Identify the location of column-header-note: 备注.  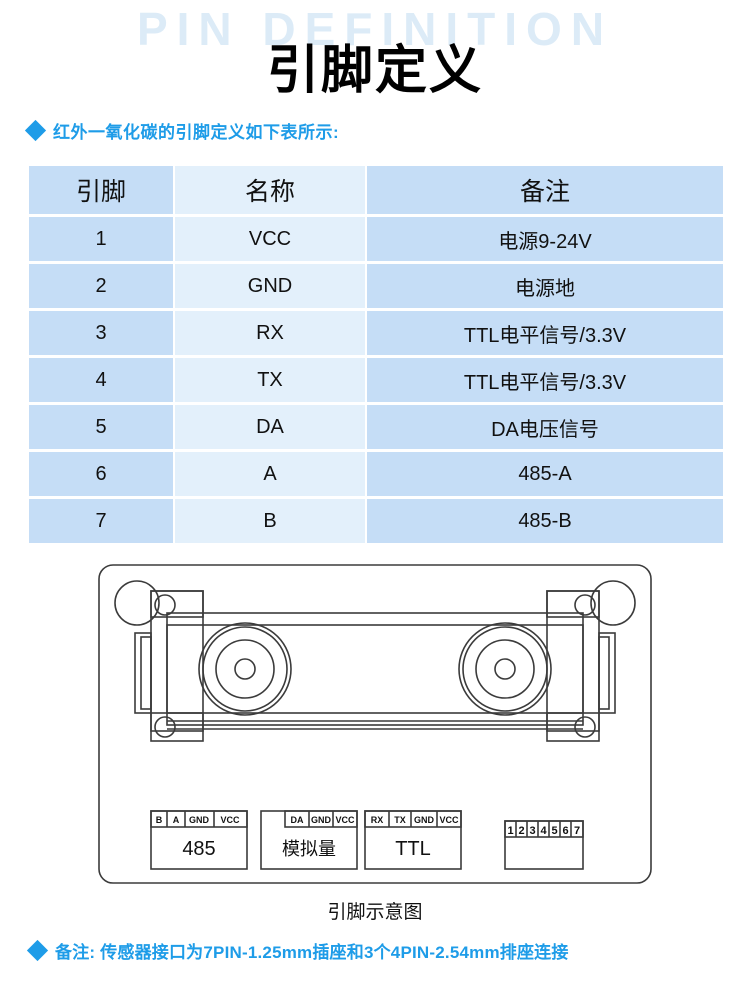
(545, 190).